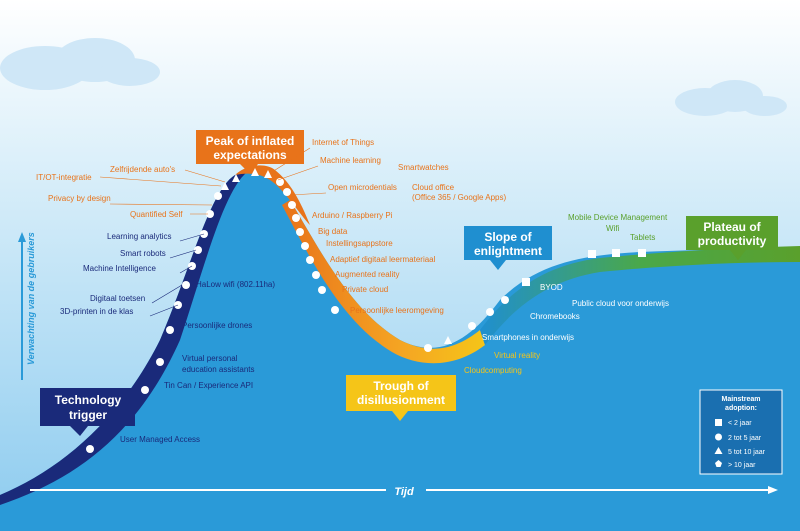 The width and height of the screenshot is (800, 531). I want to click on label-public-cloud: Public cloud voor onderwijs, so click(620, 303).